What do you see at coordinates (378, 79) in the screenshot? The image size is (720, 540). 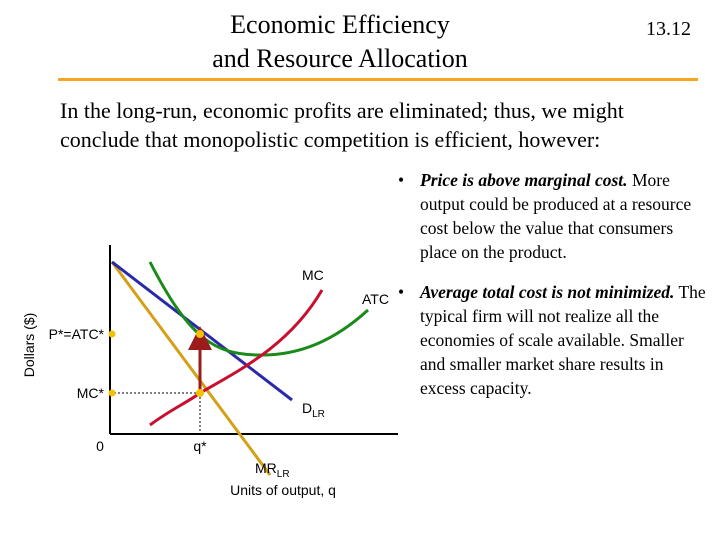 I see `title-rule` at bounding box center [378, 79].